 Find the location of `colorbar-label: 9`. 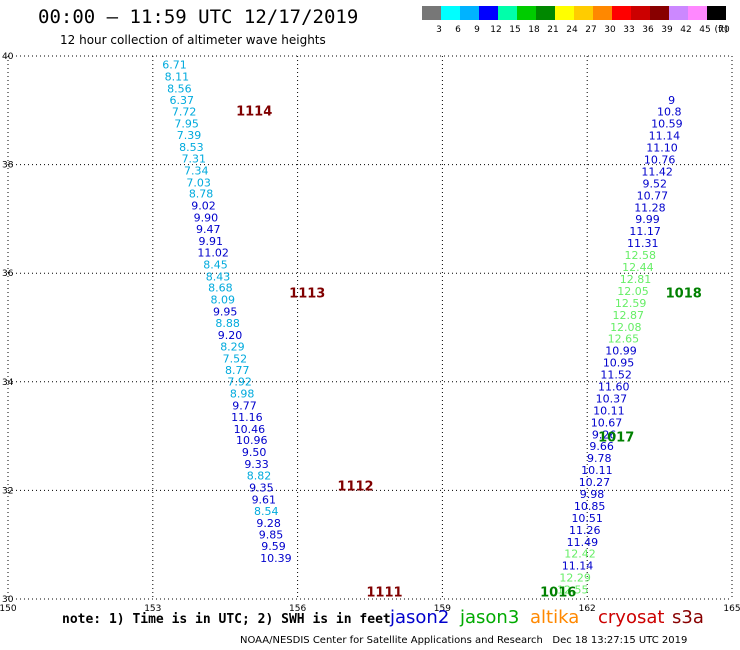

colorbar-label: 9 is located at coordinates (477, 30).